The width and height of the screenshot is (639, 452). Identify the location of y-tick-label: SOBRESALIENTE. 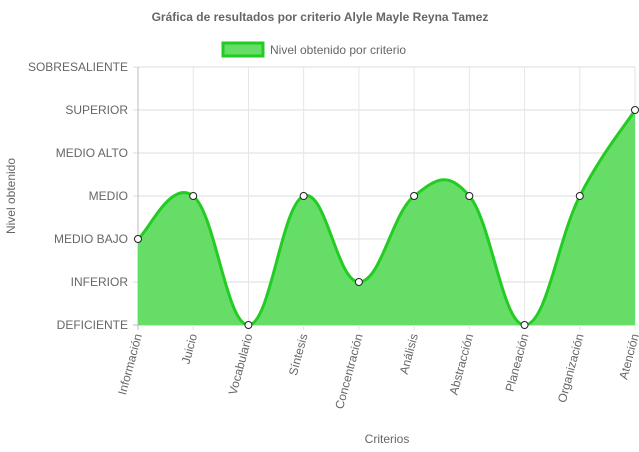
(78, 67).